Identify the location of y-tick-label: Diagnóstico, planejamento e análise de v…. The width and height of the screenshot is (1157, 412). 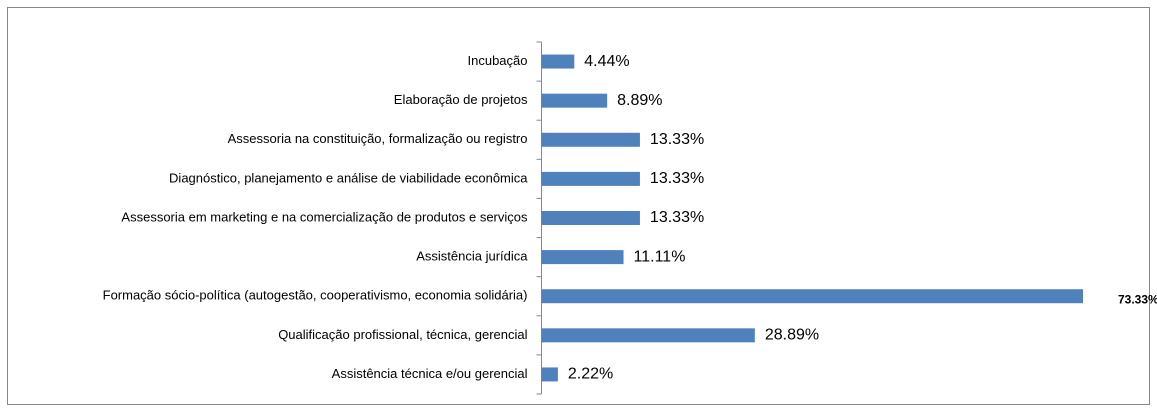
(348, 177).